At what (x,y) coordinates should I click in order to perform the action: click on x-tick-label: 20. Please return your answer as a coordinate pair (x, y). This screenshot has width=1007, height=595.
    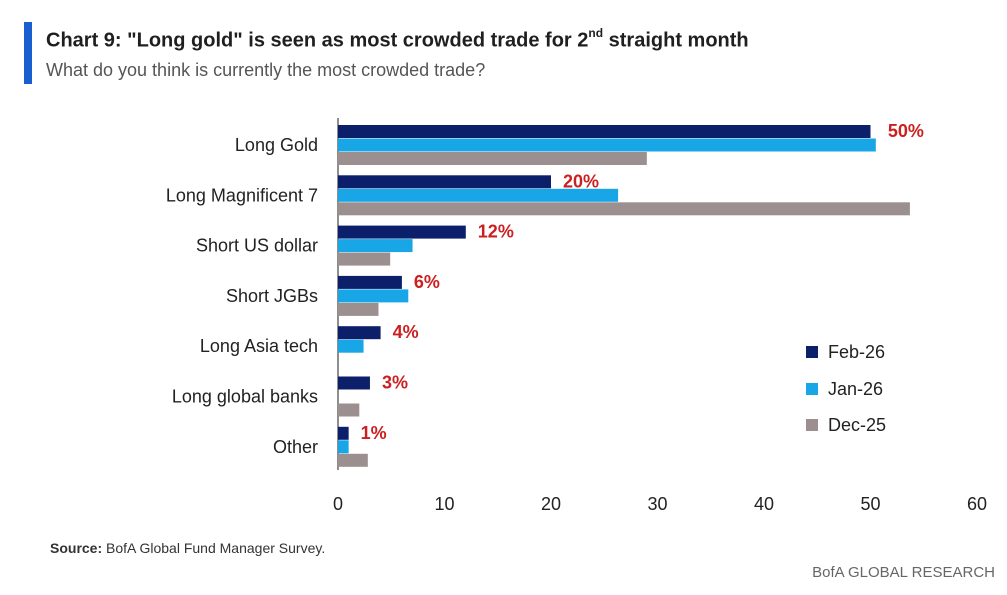
    Looking at the image, I should click on (551, 504).